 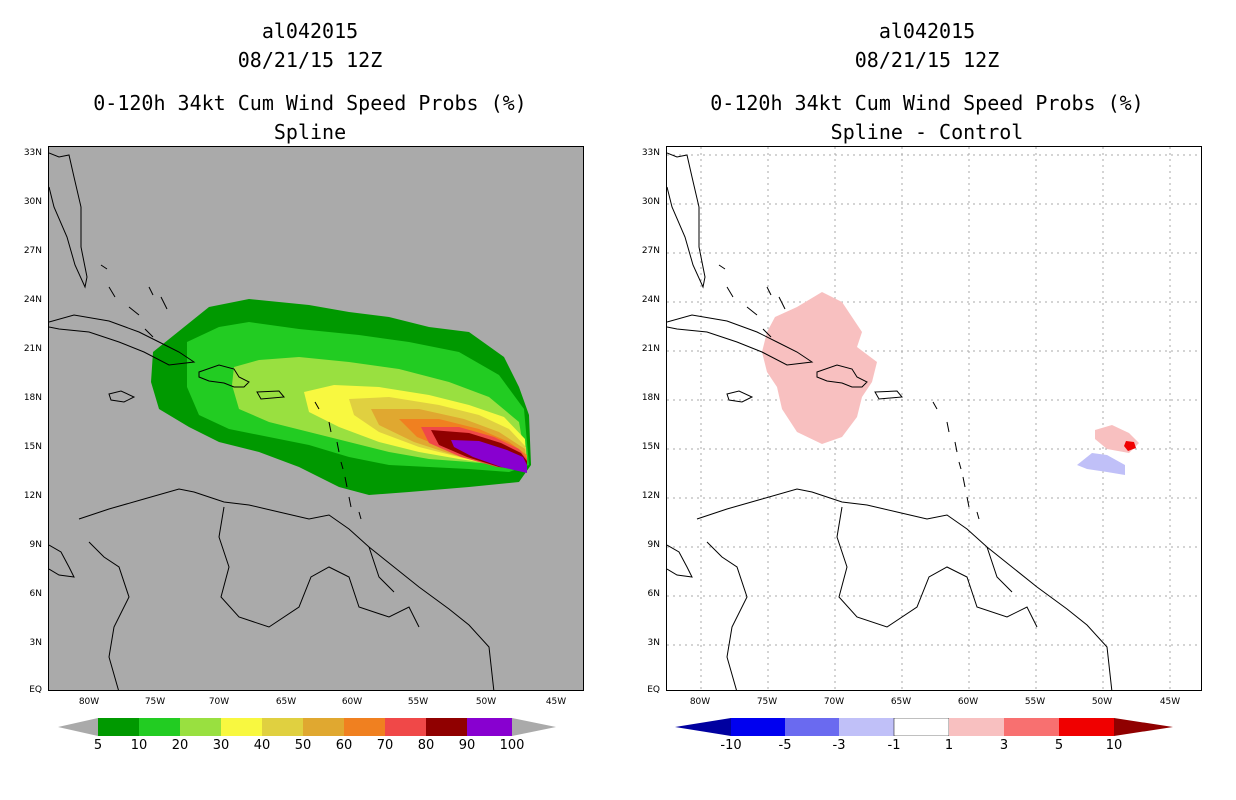 I want to click on lon-label: 50W, so click(x=1102, y=702).